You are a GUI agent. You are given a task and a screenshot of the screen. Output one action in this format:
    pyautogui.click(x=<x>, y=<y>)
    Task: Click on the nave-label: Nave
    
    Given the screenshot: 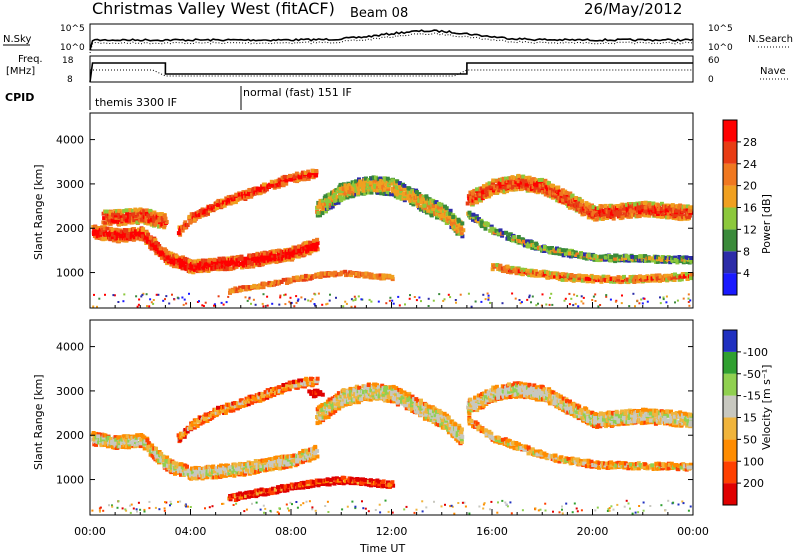 What is the action you would take?
    pyautogui.click(x=773, y=71)
    